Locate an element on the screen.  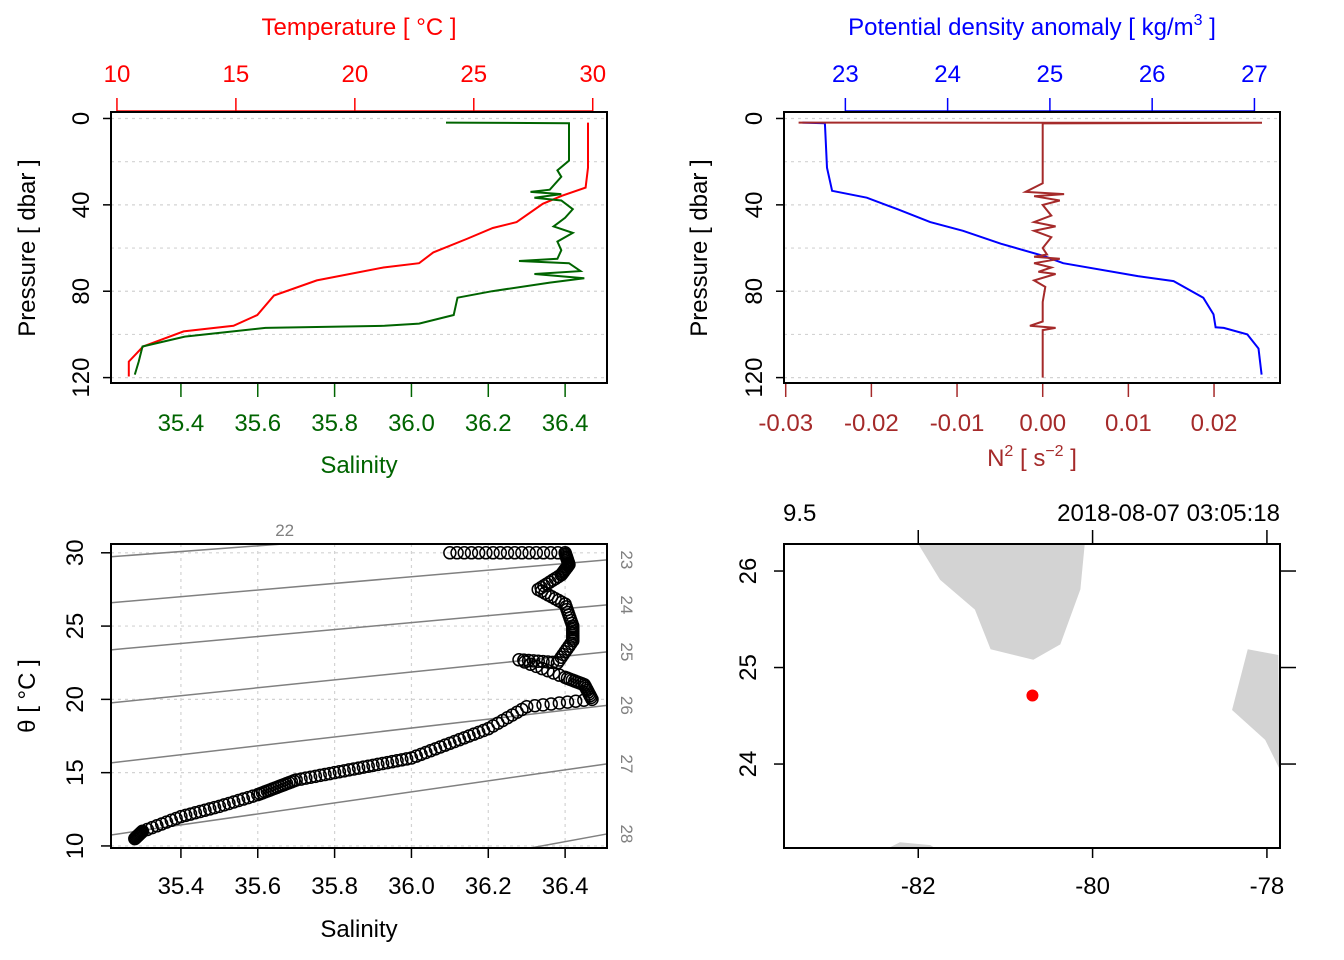
top-axis-tick-label: 24 is located at coordinates (947, 74).